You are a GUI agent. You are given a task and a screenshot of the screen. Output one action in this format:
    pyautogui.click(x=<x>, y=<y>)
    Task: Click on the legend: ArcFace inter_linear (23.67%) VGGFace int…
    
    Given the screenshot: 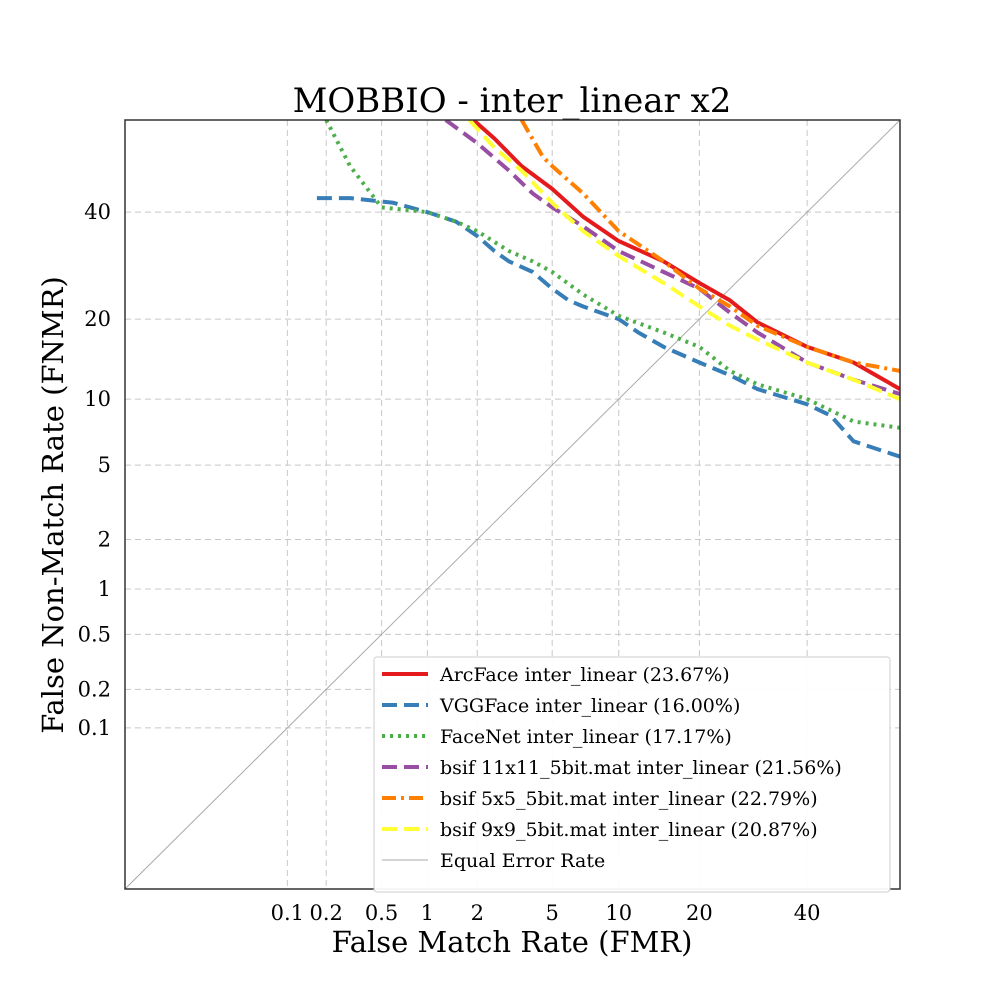 What is the action you would take?
    pyautogui.click(x=632, y=774)
    